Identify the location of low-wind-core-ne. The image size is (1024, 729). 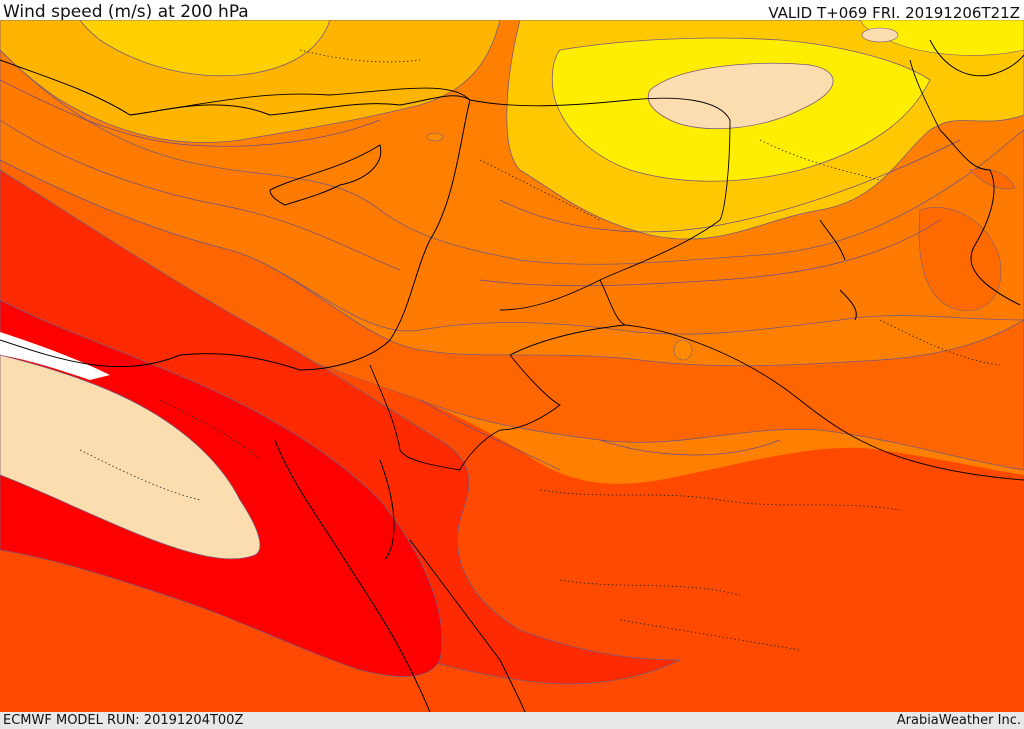
(740, 96).